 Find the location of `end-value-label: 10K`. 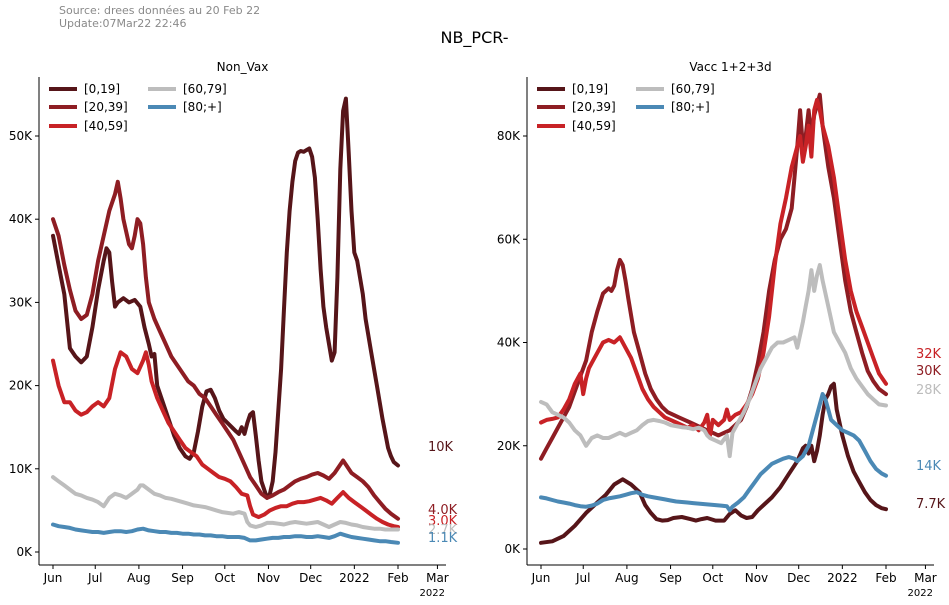

end-value-label: 10K is located at coordinates (441, 447).